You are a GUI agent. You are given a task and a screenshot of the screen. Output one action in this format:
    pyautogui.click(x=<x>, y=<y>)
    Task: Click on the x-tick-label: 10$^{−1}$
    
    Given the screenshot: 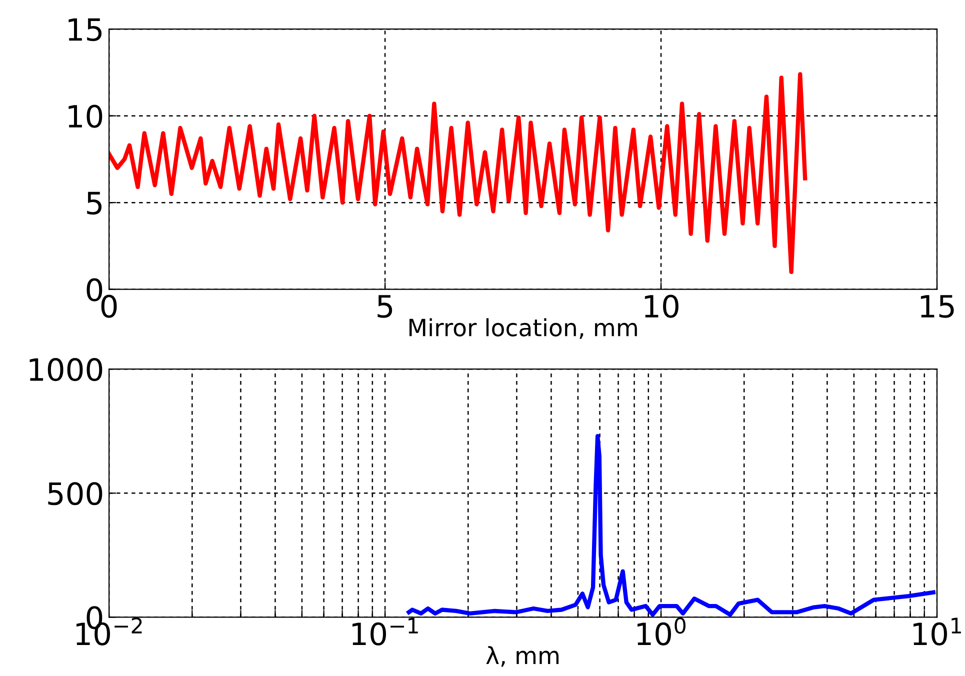 What is the action you would take?
    pyautogui.click(x=385, y=632)
    